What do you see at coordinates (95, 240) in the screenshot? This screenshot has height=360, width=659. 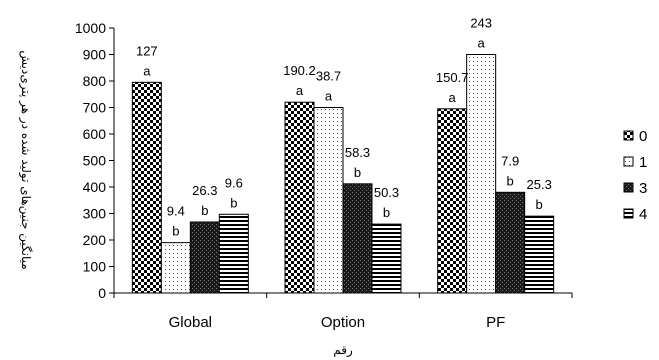 I see `y-tick-label: 200` at bounding box center [95, 240].